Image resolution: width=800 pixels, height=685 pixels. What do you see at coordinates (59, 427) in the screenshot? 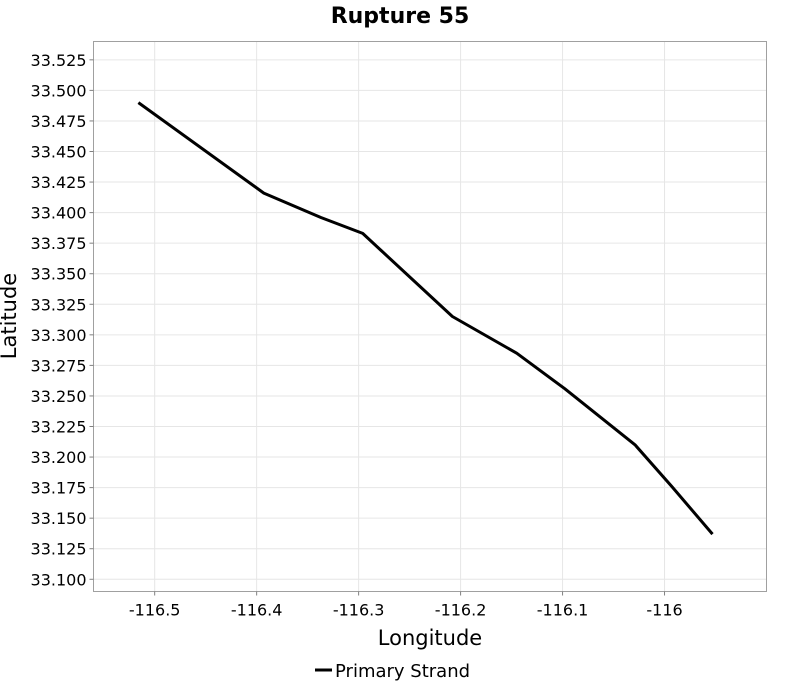
I see `y-tick-label: 33.225` at bounding box center [59, 427].